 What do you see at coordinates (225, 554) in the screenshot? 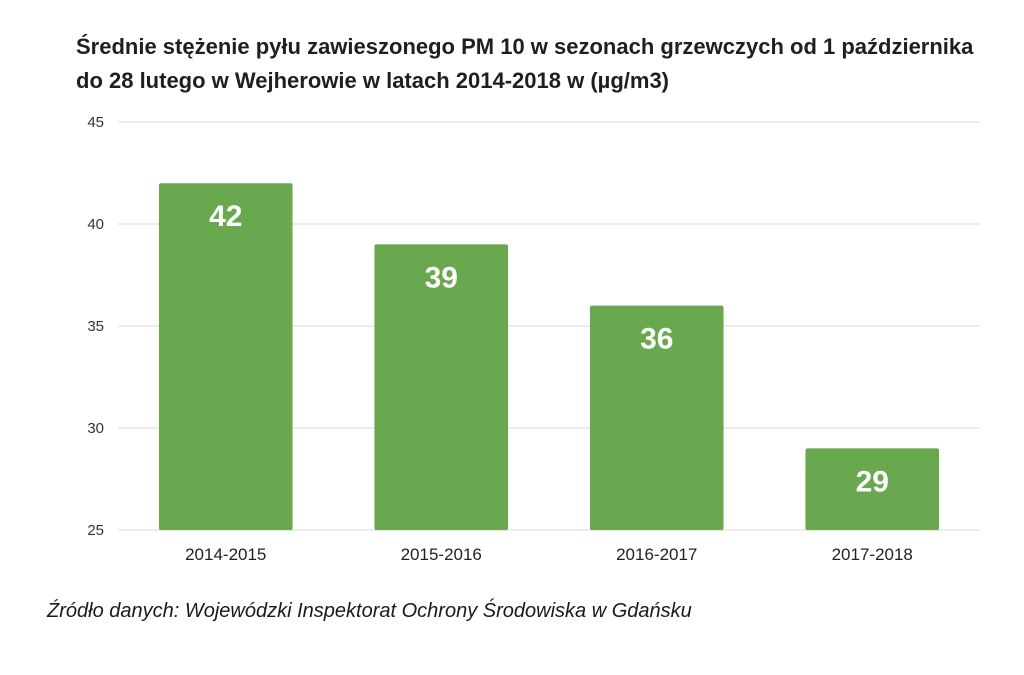
I see `x-tick-label: 2014-2015` at bounding box center [225, 554].